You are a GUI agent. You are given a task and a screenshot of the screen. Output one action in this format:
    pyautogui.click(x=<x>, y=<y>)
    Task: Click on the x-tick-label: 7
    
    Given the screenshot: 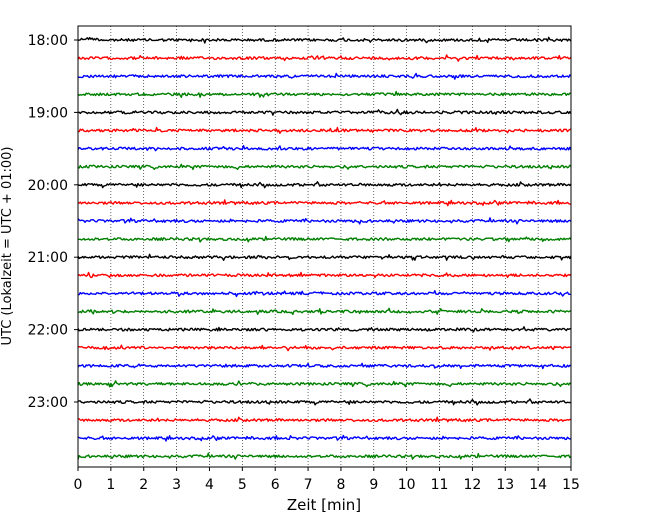 What is the action you would take?
    pyautogui.click(x=308, y=485)
    